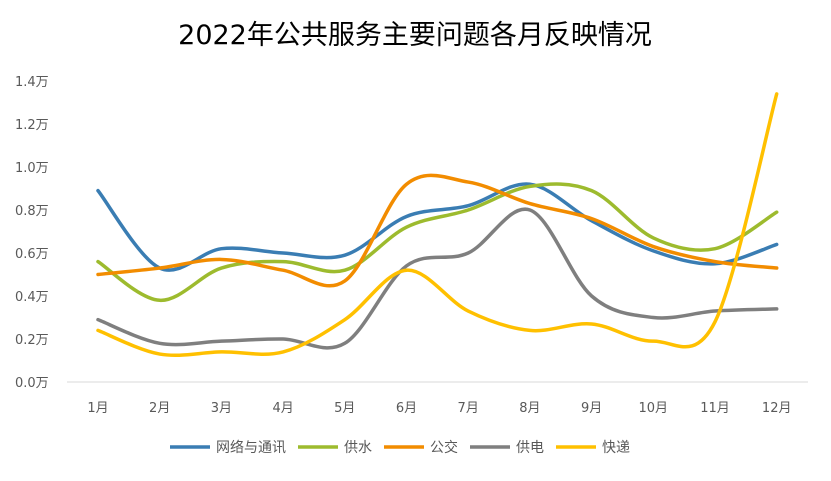 The width and height of the screenshot is (831, 481). Describe the element at coordinates (32, 254) in the screenshot. I see `y-tick-label: 0.6万` at that location.